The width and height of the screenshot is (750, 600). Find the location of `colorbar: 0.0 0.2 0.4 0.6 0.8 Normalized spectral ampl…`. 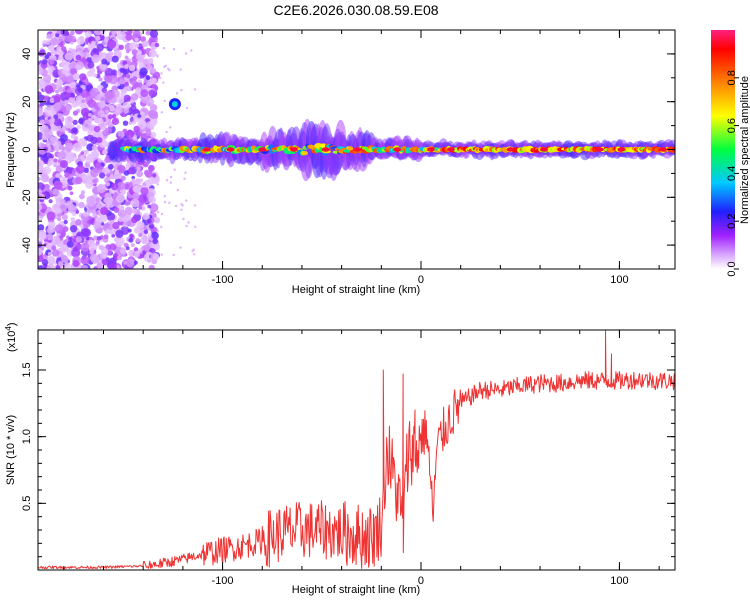

colorbar: 0.0 0.2 0.4 0.6 0.8 Normalized spectral ampl… is located at coordinates (730, 153).